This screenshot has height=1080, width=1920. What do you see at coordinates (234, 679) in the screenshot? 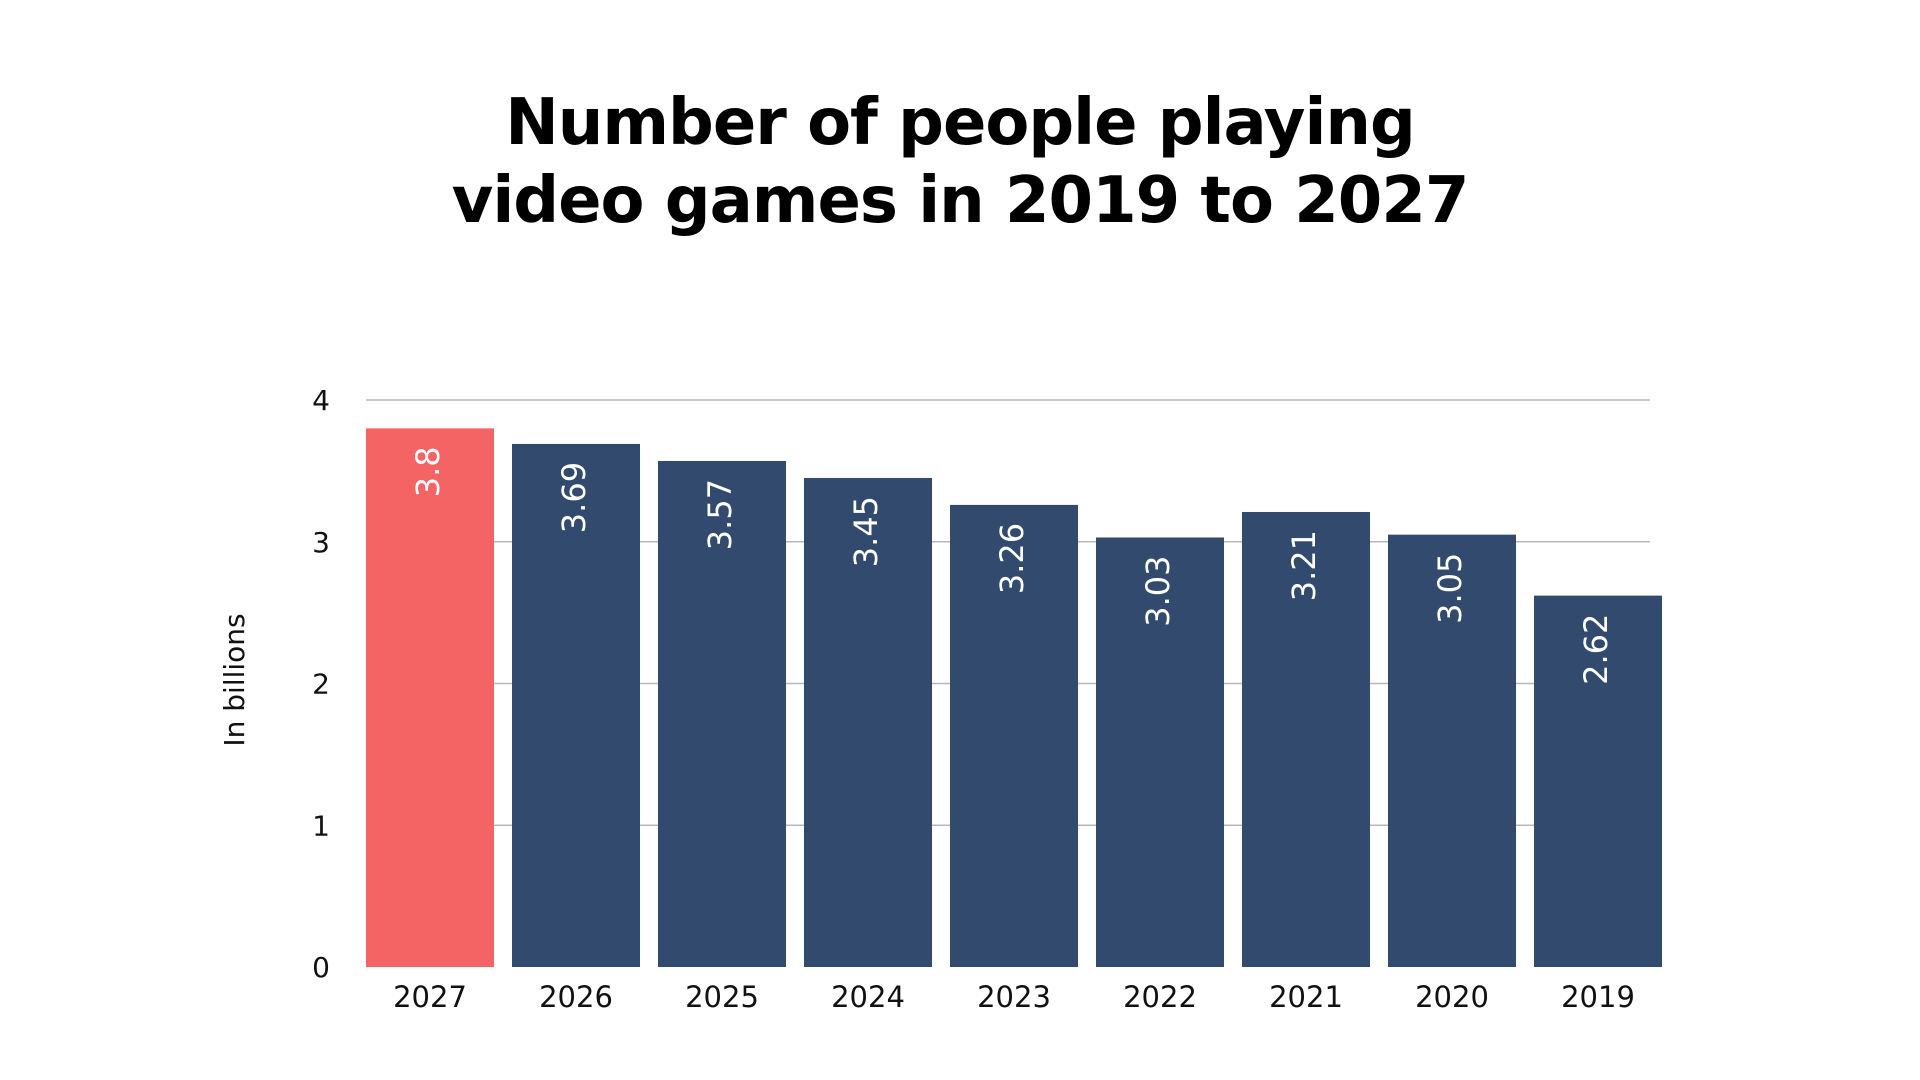
I see `y-axis-label: In billions` at bounding box center [234, 679].